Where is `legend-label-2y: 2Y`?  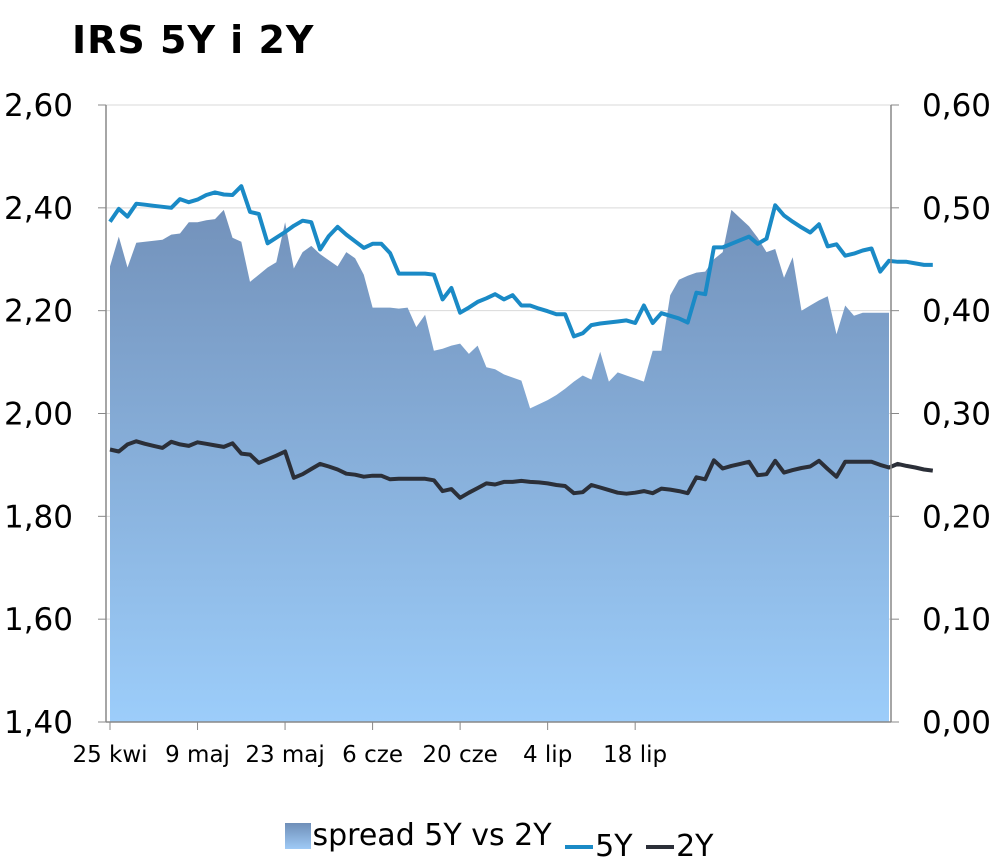
legend-label-2y: 2Y is located at coordinates (695, 846).